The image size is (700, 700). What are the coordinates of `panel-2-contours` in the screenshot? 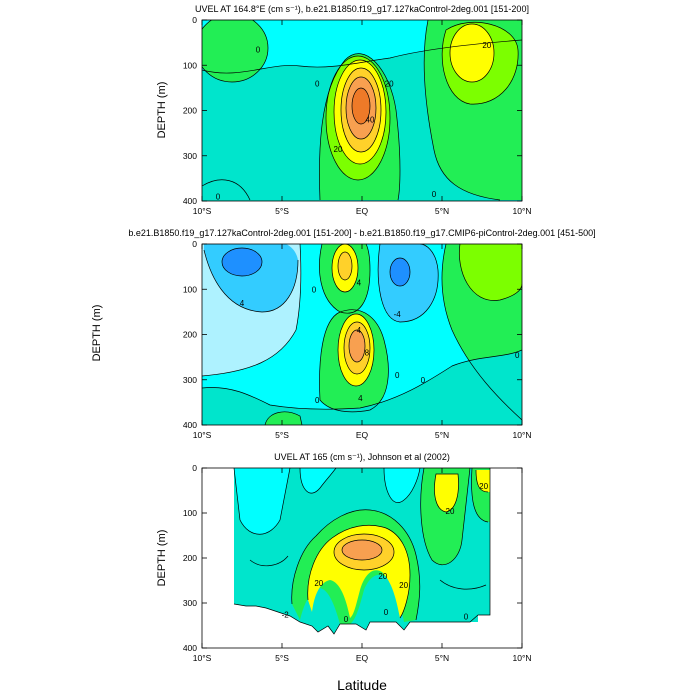 It's located at (362, 334).